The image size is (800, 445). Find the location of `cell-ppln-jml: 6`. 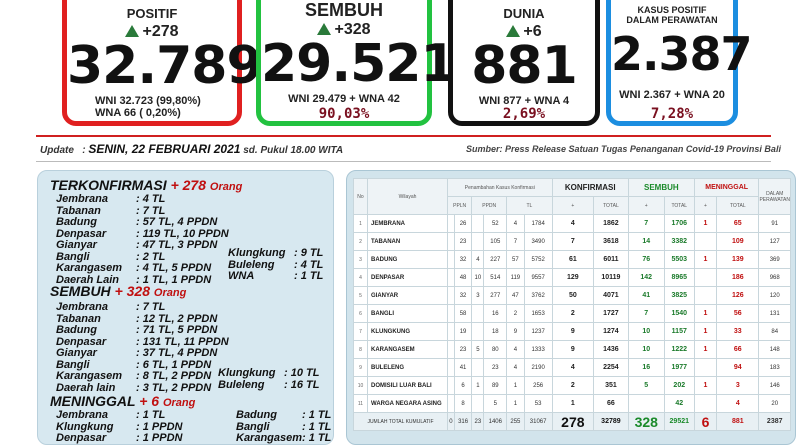

cell-ppln-jml: 6 is located at coordinates (463, 385).